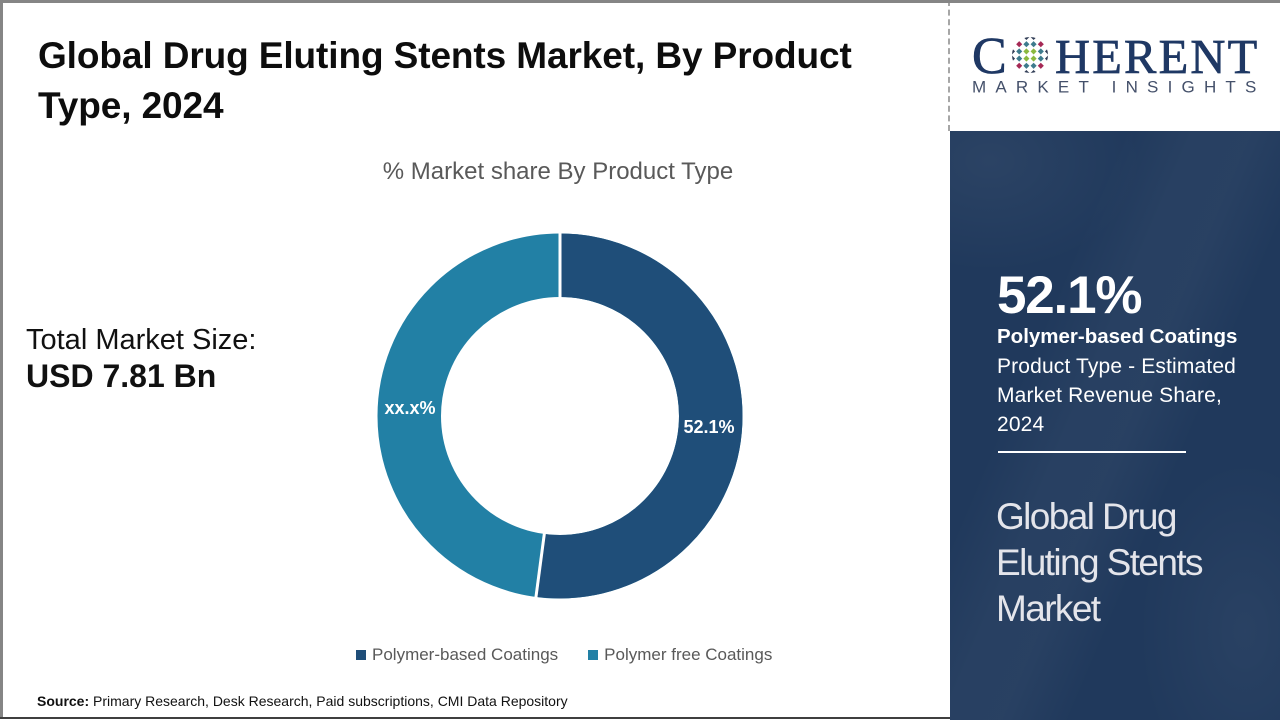  What do you see at coordinates (989, 56) in the screenshot?
I see `svg-text: C` at bounding box center [989, 56].